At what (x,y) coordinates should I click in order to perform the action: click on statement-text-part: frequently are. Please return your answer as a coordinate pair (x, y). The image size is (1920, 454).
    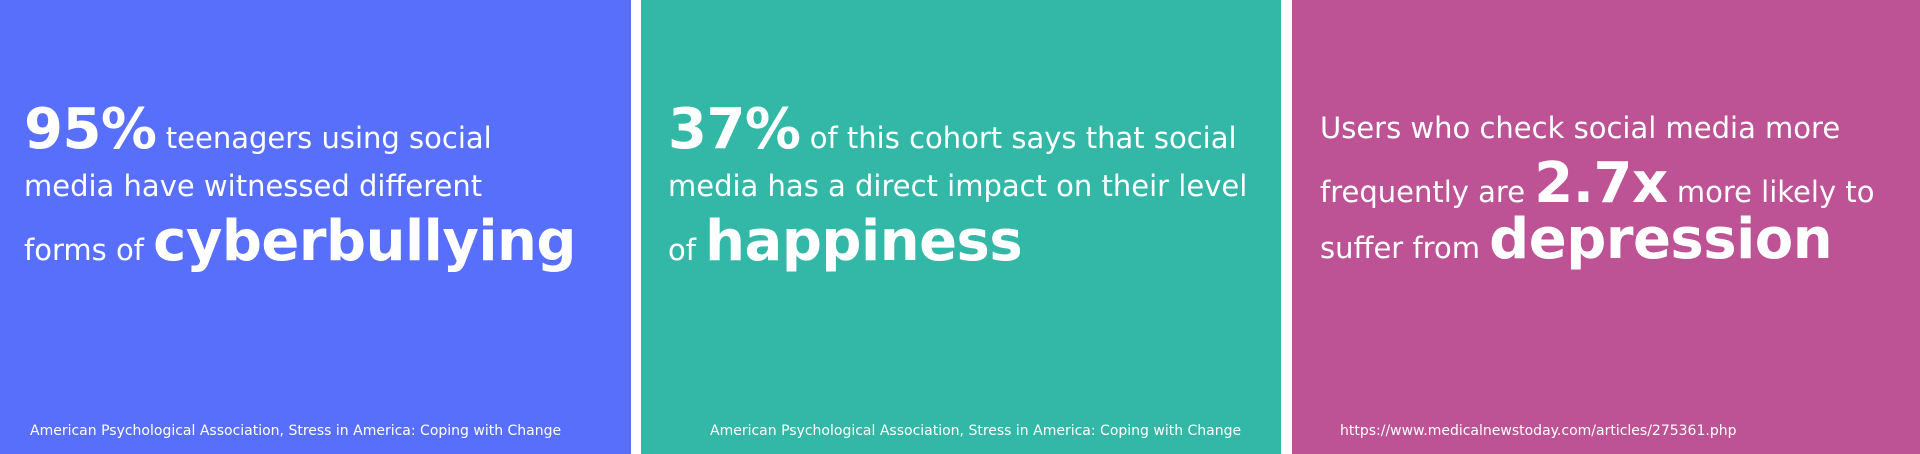
    Looking at the image, I should click on (1427, 192).